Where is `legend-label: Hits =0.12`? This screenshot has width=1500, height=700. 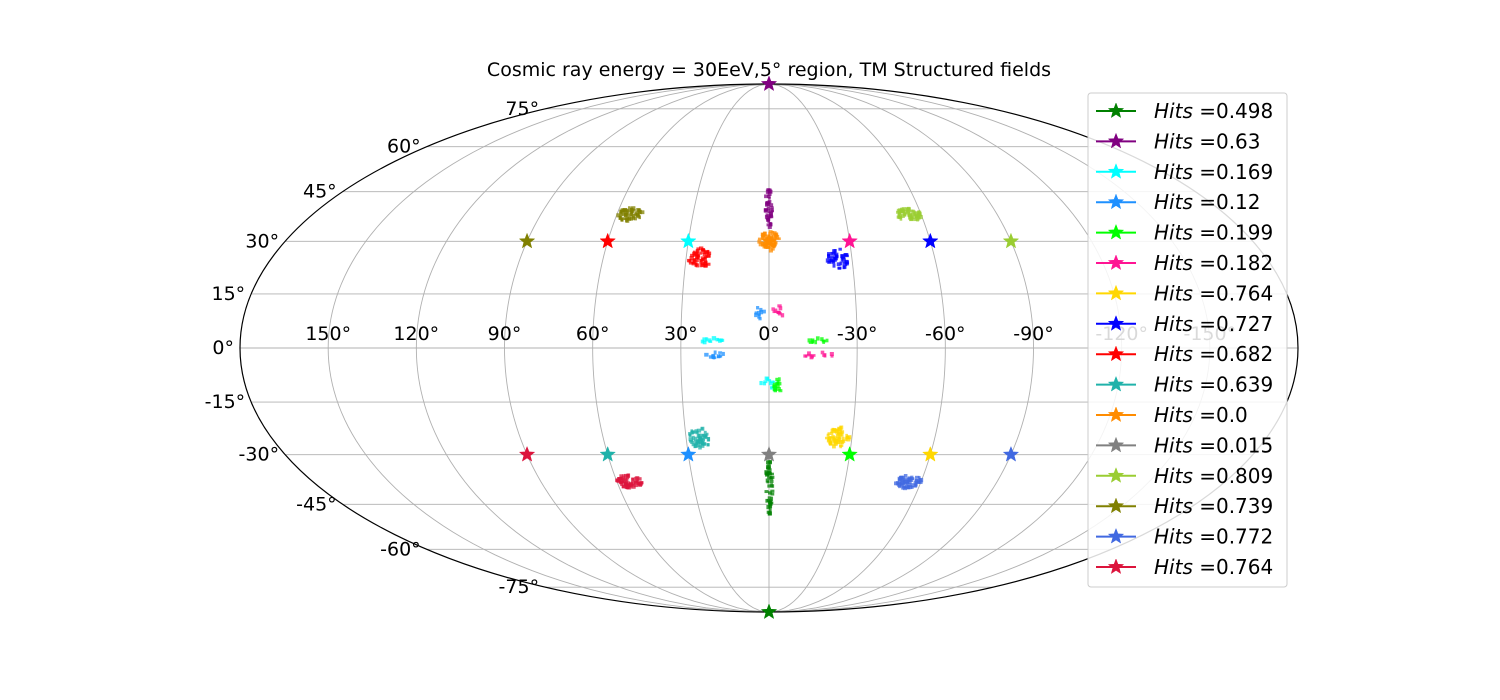
legend-label: Hits =0.12 is located at coordinates (1207, 202).